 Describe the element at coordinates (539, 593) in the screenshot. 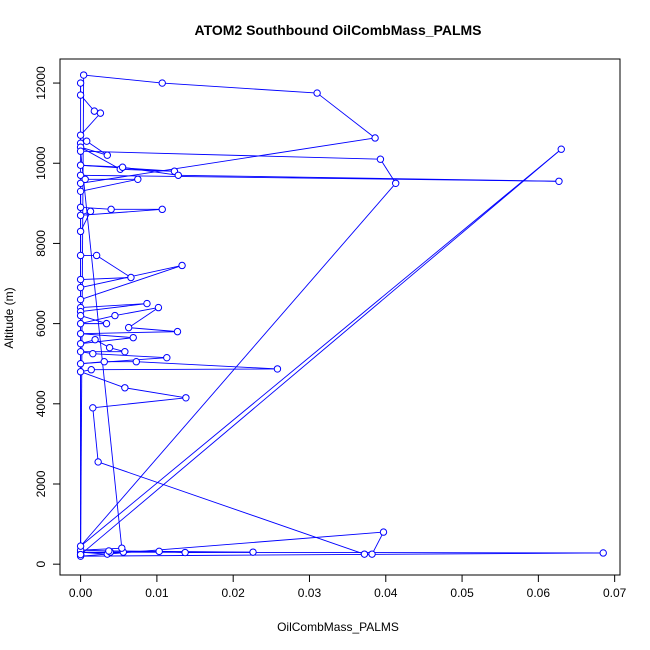

I see `x-tick-label: 0.06` at that location.